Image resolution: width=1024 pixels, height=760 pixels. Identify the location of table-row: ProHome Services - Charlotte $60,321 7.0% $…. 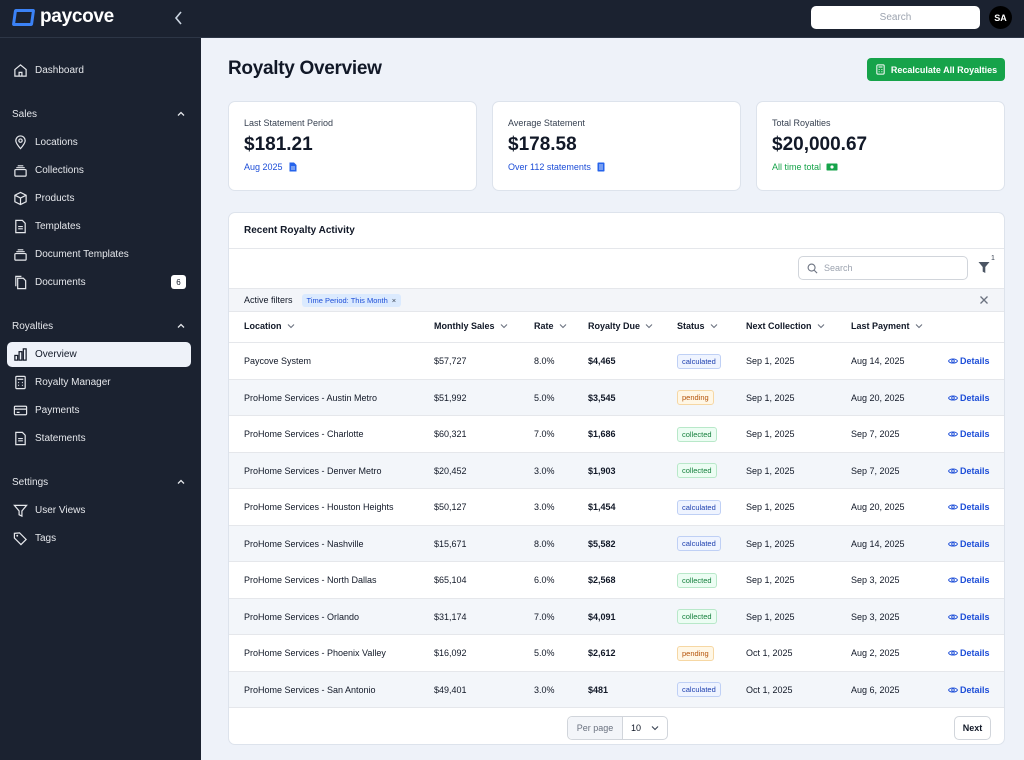
(616, 433).